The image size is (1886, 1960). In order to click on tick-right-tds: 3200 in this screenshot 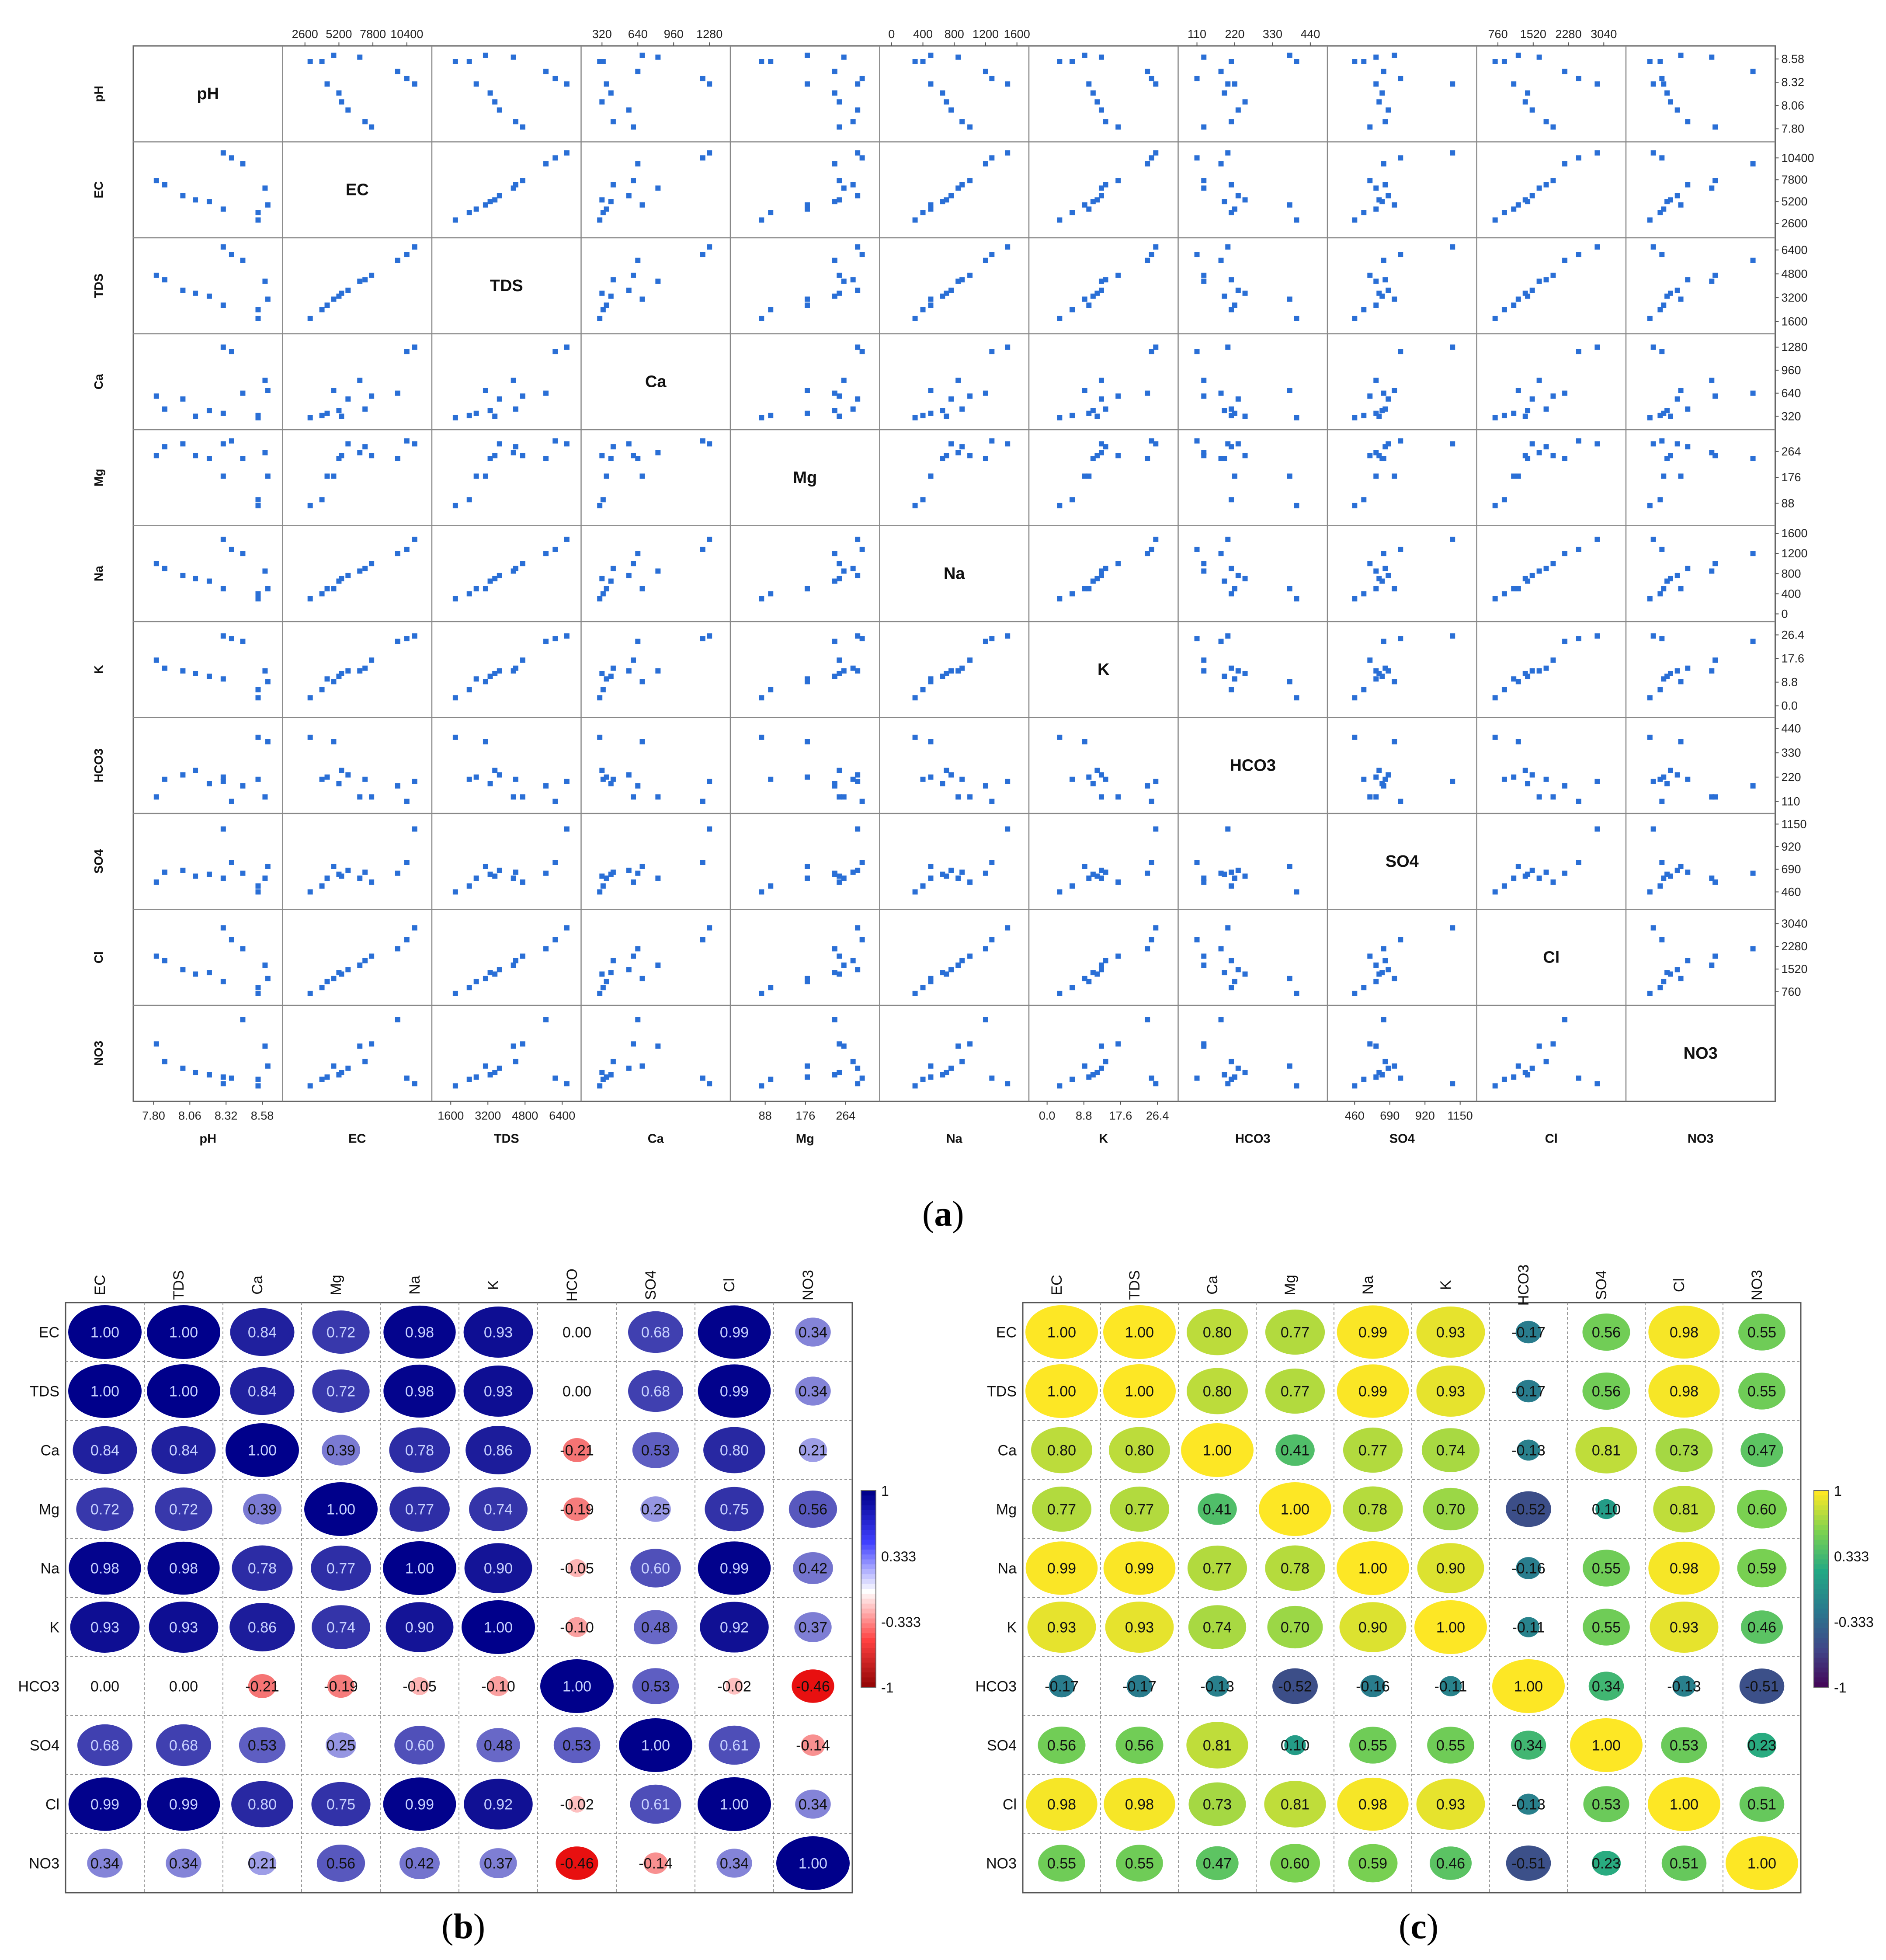, I will do `click(1795, 297)`.